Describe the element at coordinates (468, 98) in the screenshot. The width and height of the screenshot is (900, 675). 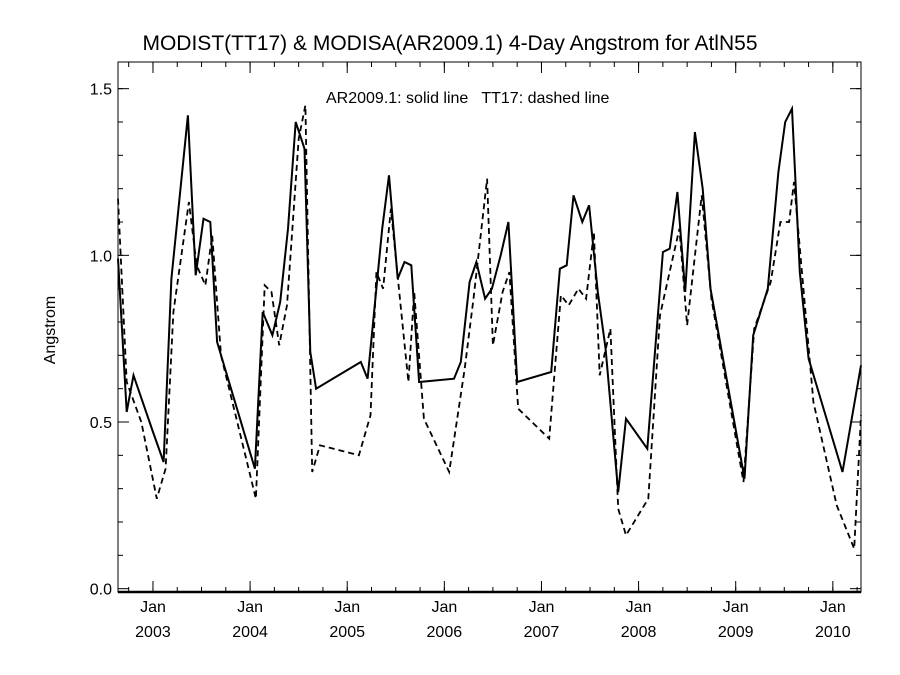
I see `series-annotation: AR2009.1: solid line TT17: dashed line` at that location.